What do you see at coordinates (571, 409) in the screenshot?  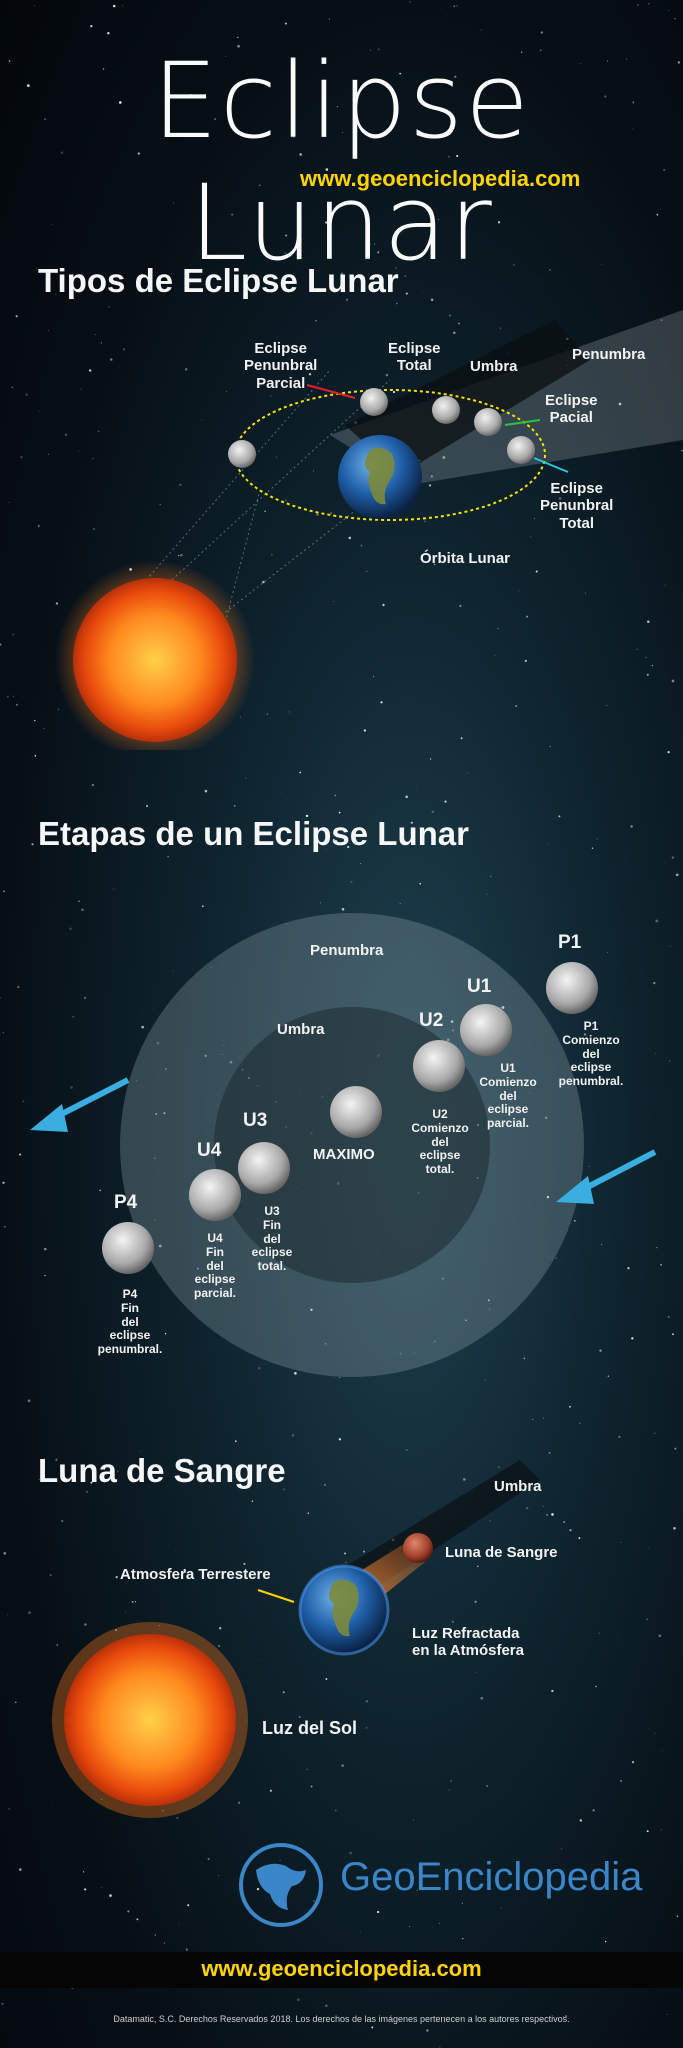 I see `label-partial: Eclipse Pacial` at bounding box center [571, 409].